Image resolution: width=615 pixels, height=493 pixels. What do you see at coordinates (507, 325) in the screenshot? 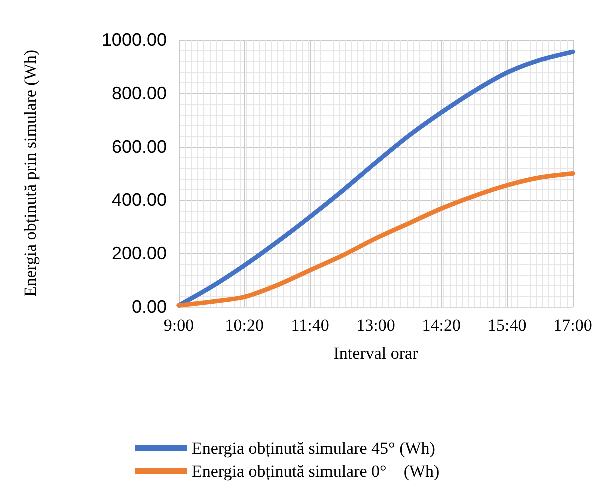
I see `x-tick-label: 15:40` at bounding box center [507, 325].